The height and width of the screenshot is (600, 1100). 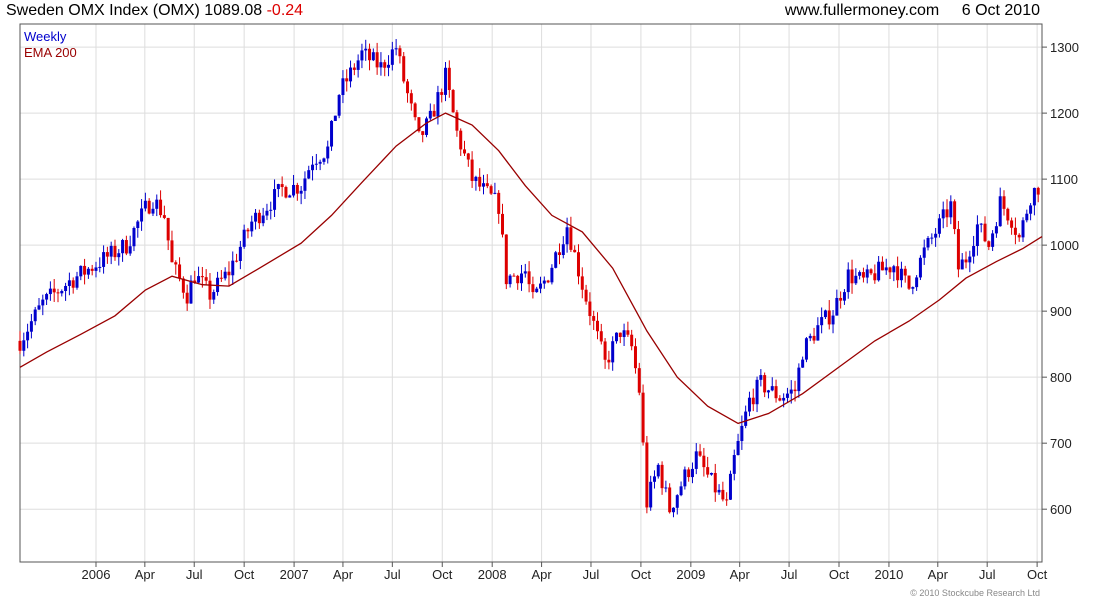 I want to click on chart-date: 6 Oct 2010, so click(x=1000, y=10).